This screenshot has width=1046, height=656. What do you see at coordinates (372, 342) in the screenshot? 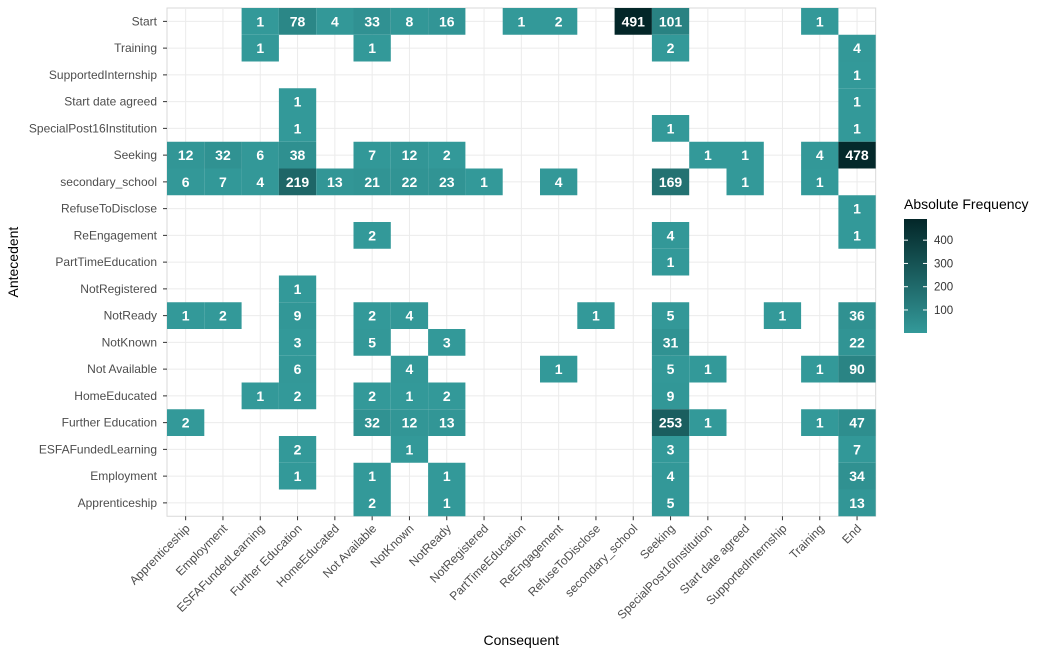
I see `heatmap-cell-notknown-to-not-available` at bounding box center [372, 342].